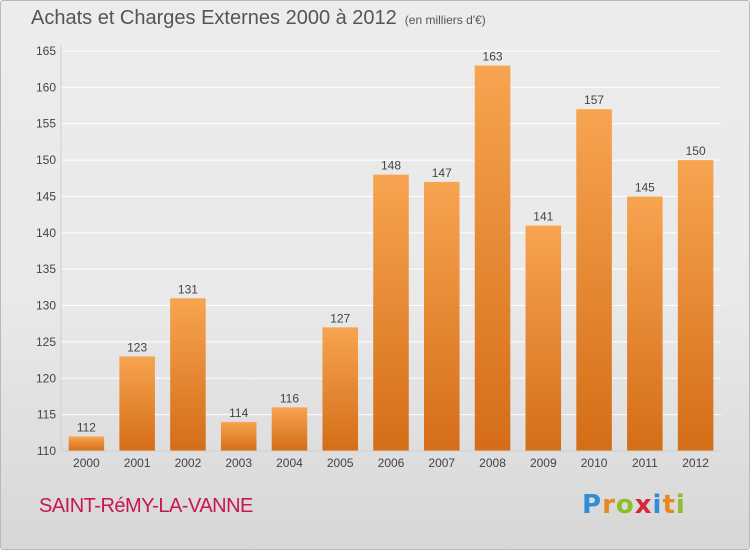 This screenshot has height=550, width=750. What do you see at coordinates (609, 505) in the screenshot?
I see `logo-letter: r` at bounding box center [609, 505].